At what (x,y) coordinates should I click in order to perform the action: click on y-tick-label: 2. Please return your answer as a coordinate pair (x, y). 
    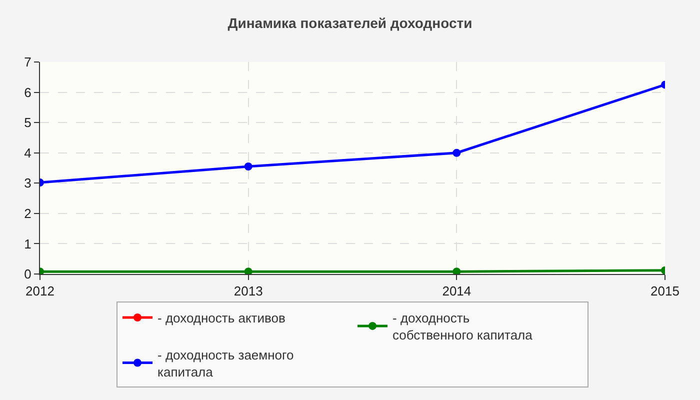
    Looking at the image, I should click on (28, 213).